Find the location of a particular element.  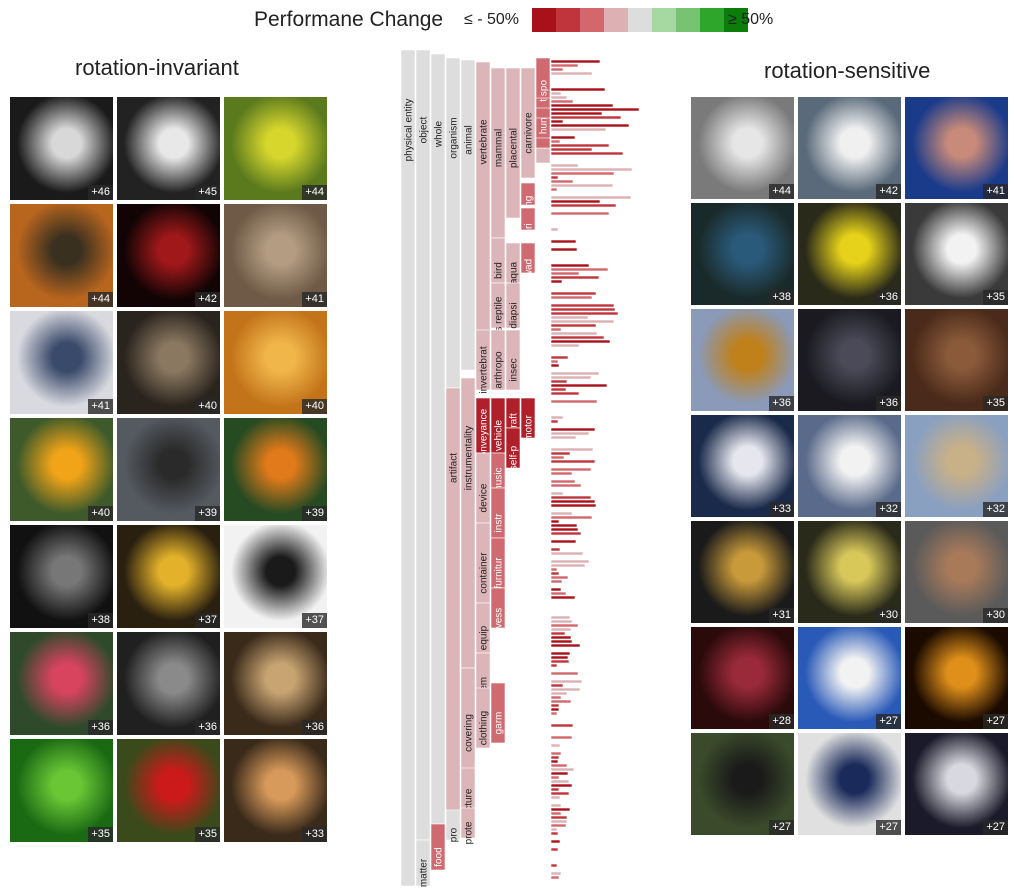

palace-thumbnail: +32 is located at coordinates (956, 466).